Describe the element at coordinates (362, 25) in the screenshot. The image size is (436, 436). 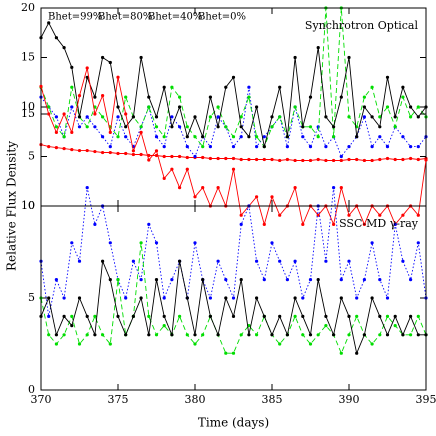
I see `panel-title: Synchrotron Optical` at that location.